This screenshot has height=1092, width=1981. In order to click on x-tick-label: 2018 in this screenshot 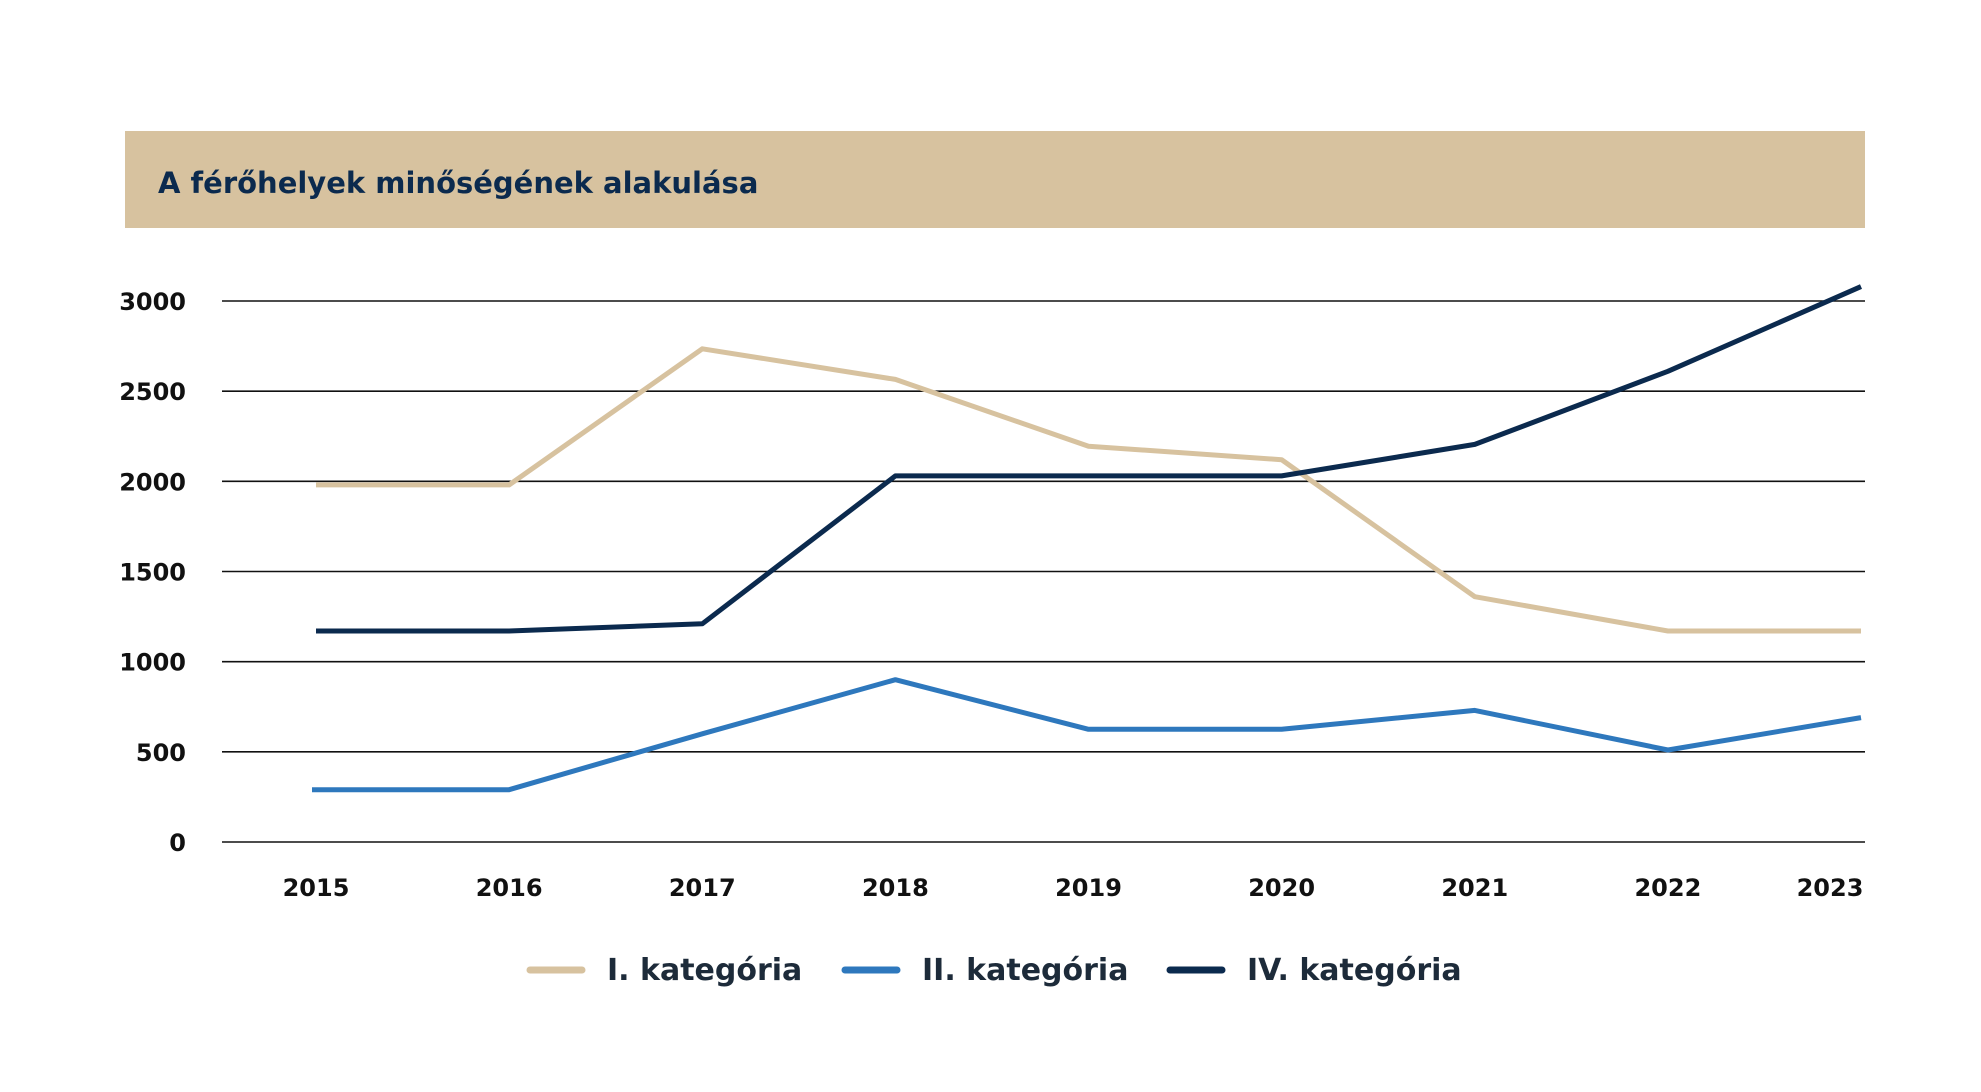, I will do `click(895, 888)`.